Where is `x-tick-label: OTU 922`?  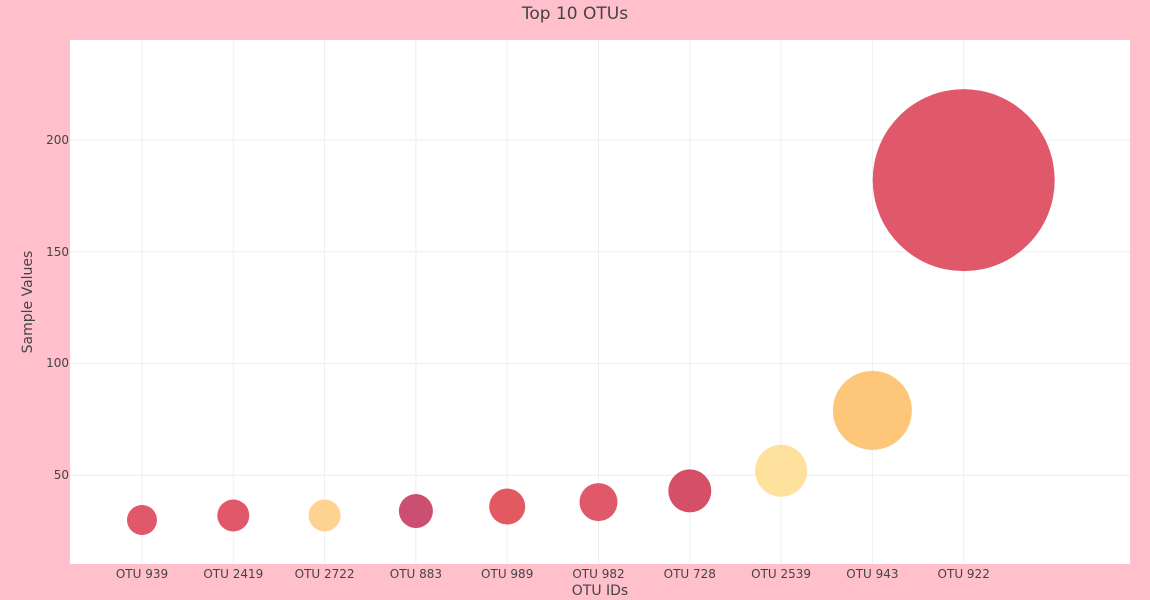 x-tick-label: OTU 922 is located at coordinates (963, 574).